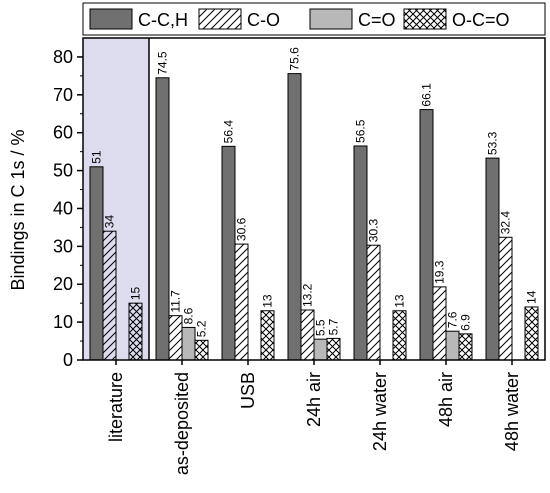  Describe the element at coordinates (229, 132) in the screenshot. I see `data-label: 56.4` at that location.